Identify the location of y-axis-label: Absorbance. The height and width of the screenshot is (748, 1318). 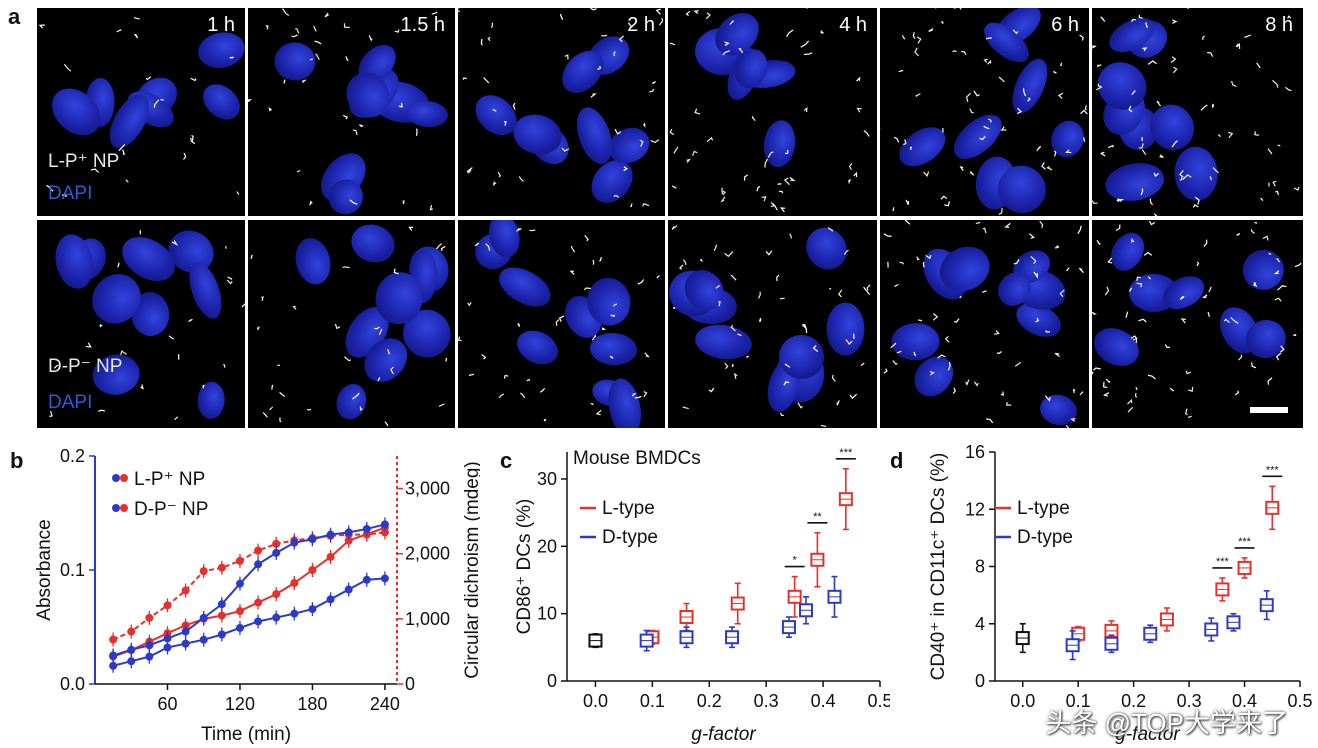
(44, 569).